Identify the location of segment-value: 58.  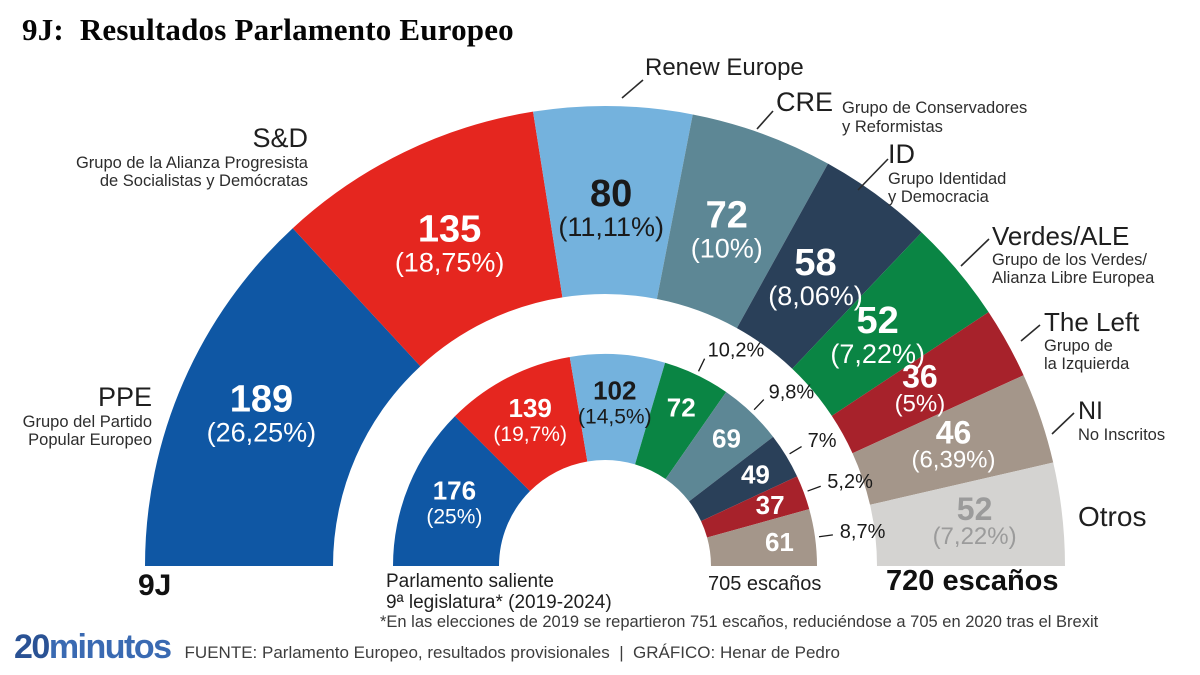
(815, 263).